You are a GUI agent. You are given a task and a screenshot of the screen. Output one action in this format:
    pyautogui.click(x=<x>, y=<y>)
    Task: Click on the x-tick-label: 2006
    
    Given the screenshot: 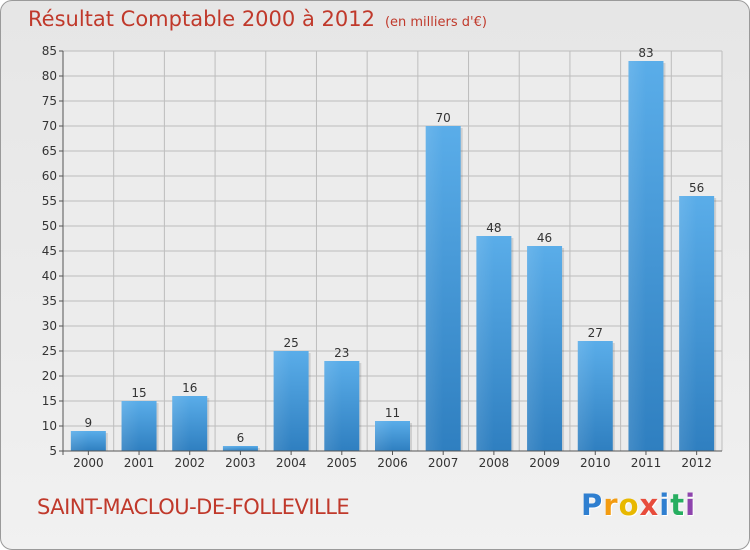 What is the action you would take?
    pyautogui.click(x=392, y=463)
    